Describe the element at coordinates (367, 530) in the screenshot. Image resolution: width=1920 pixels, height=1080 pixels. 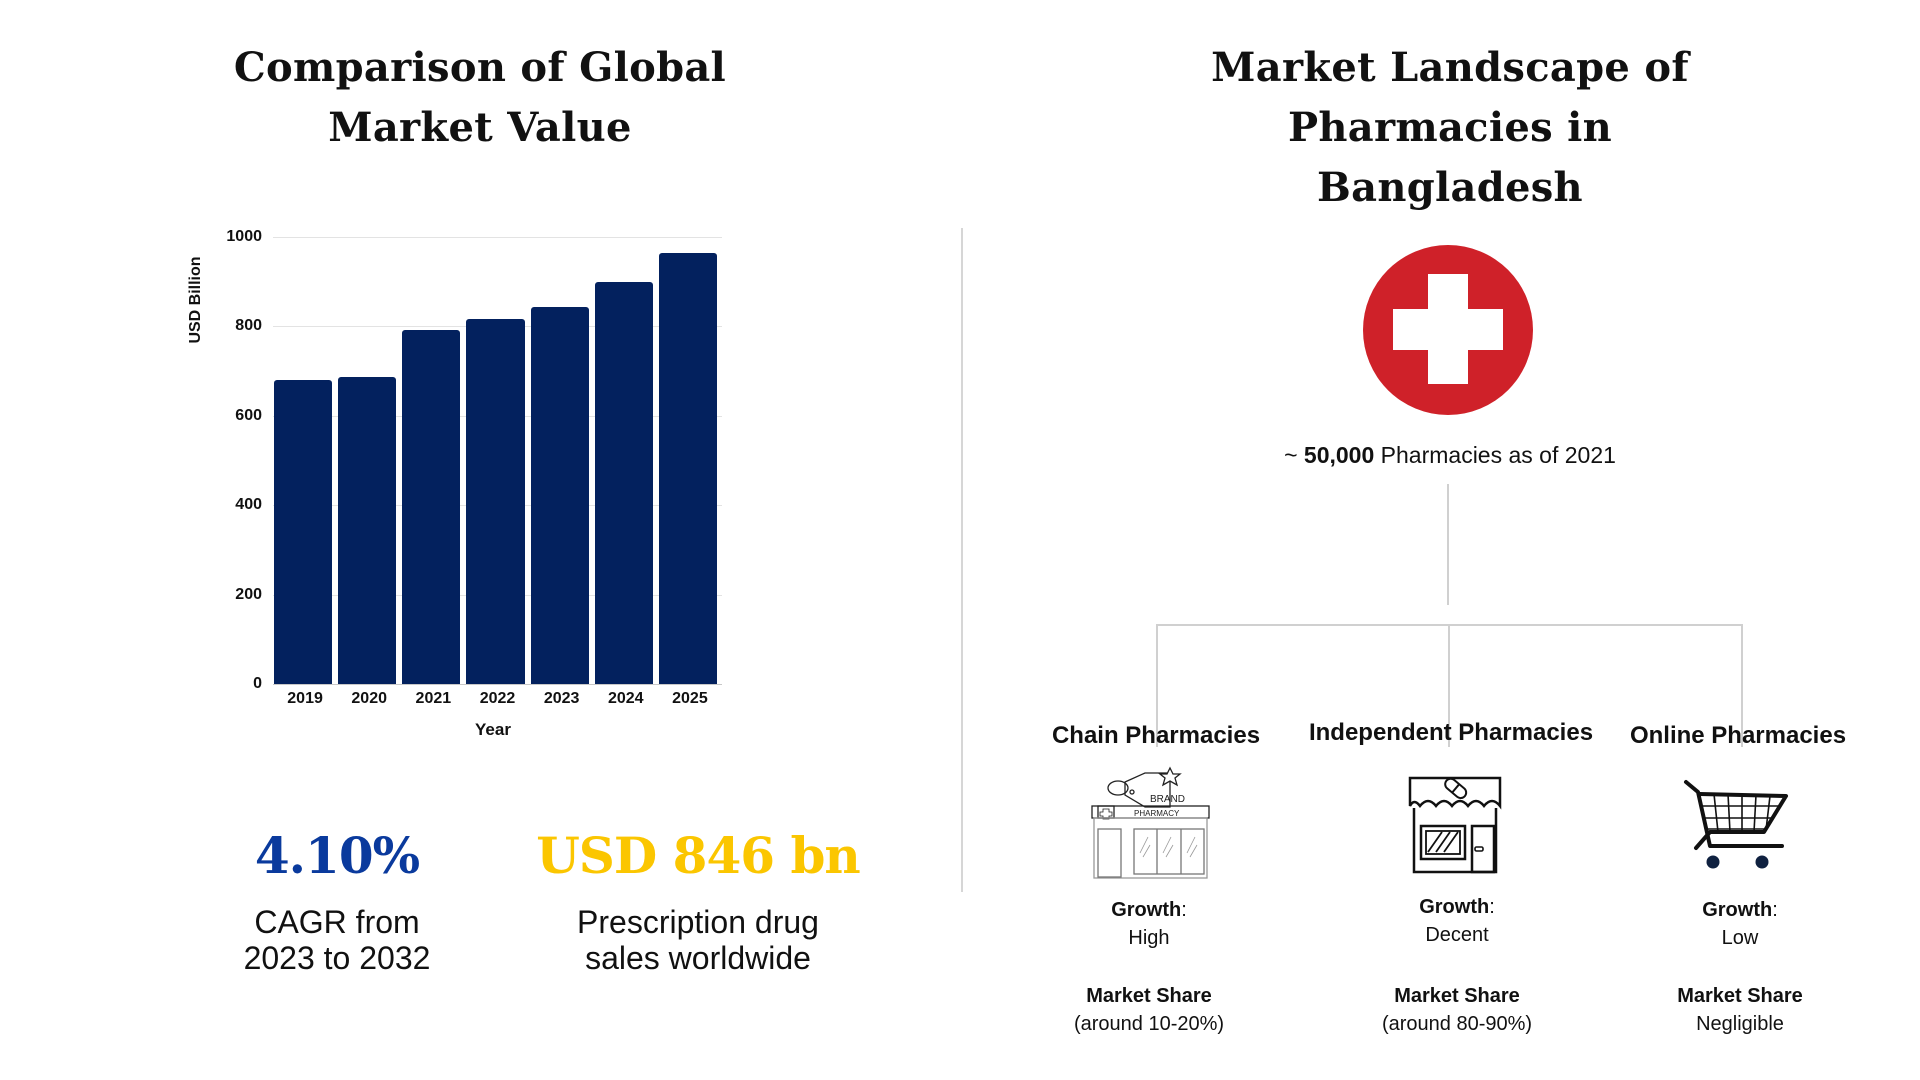
I see `bar-2020` at that location.